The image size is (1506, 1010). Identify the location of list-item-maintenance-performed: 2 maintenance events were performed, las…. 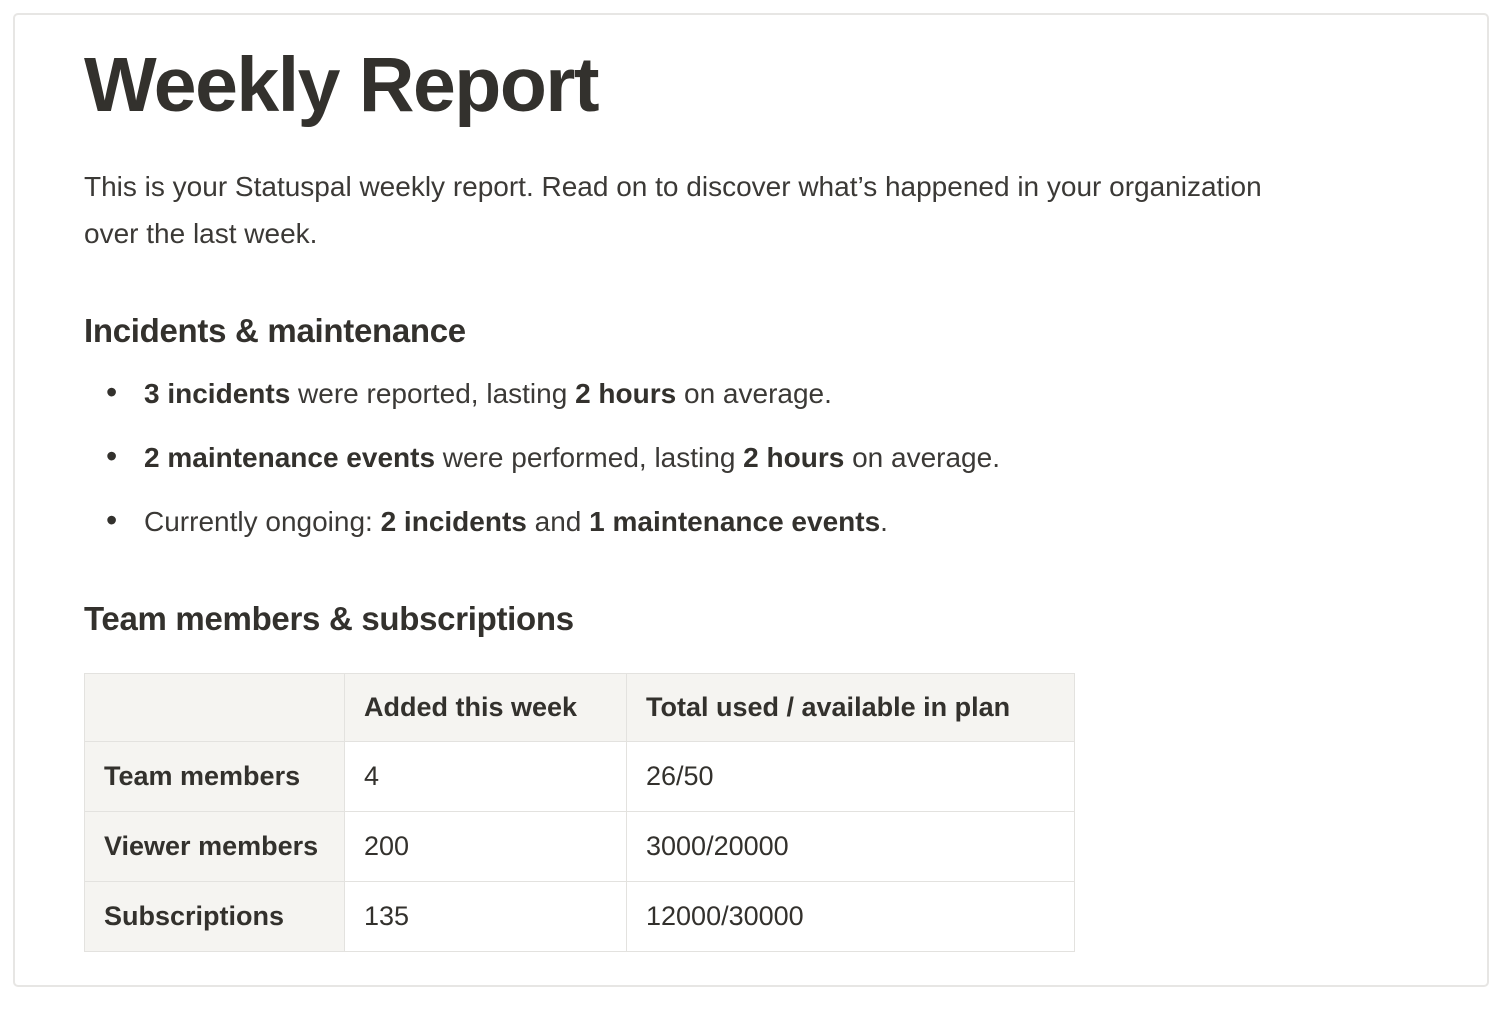
(762, 457).